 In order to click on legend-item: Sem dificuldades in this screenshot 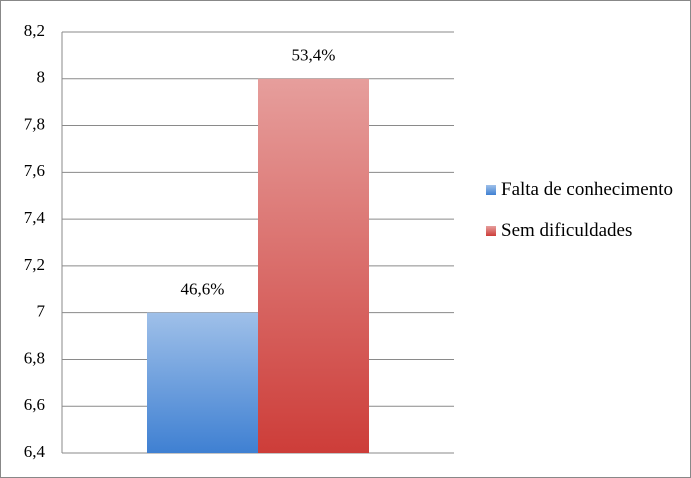, I will do `click(581, 230)`.